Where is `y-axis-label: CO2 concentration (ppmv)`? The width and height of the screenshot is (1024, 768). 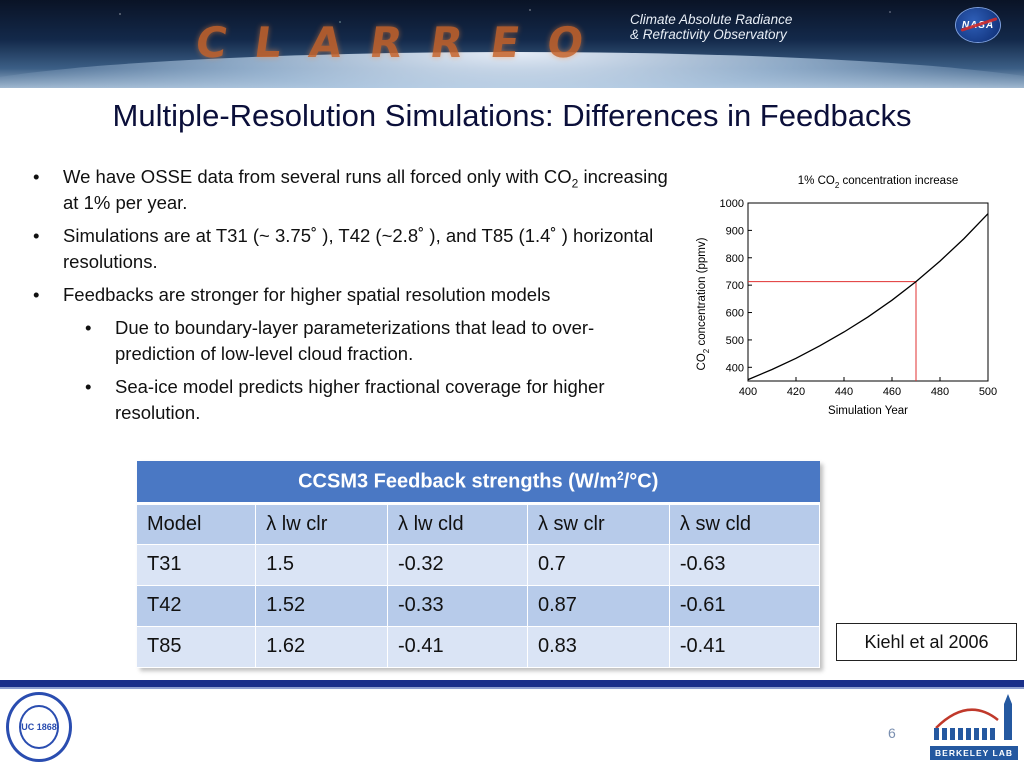
y-axis-label: CO2 concentration (ppmv) is located at coordinates (703, 303).